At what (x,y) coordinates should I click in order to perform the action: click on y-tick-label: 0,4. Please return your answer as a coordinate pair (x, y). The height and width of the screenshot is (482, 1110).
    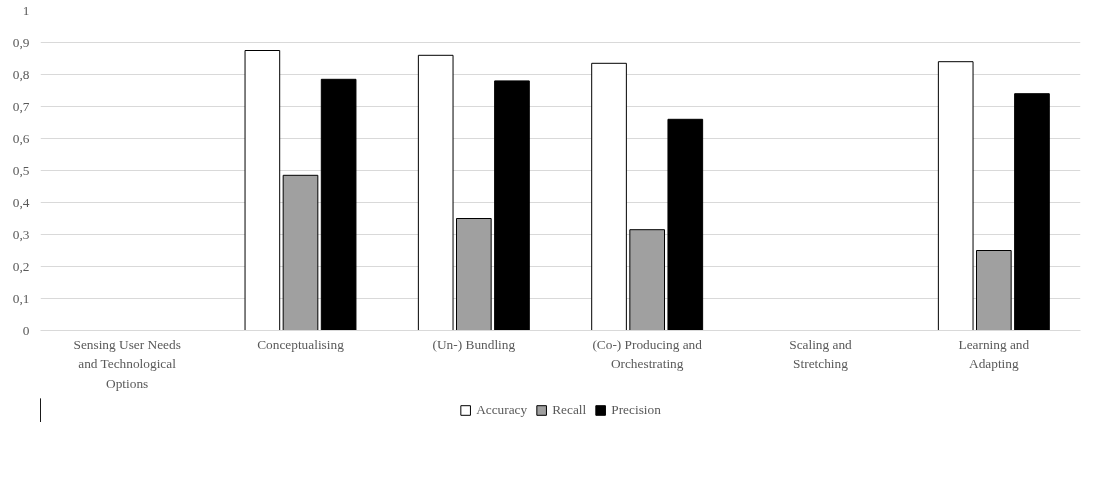
    Looking at the image, I should click on (21, 202).